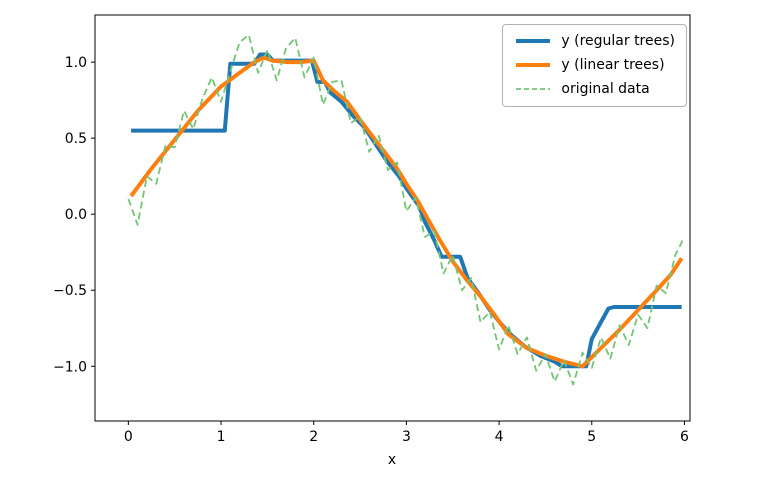 The height and width of the screenshot is (492, 761). What do you see at coordinates (533, 41) in the screenshot?
I see `legend-line-regular-trees-icon` at bounding box center [533, 41].